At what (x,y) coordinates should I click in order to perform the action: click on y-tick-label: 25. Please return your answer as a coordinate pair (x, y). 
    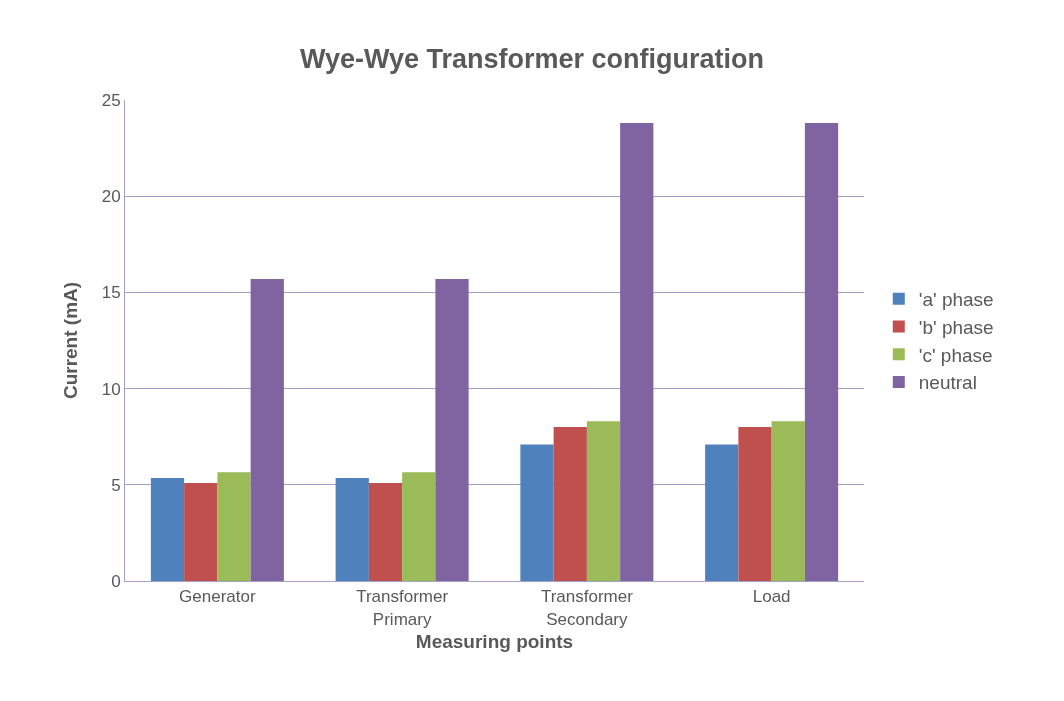
    Looking at the image, I should click on (111, 100).